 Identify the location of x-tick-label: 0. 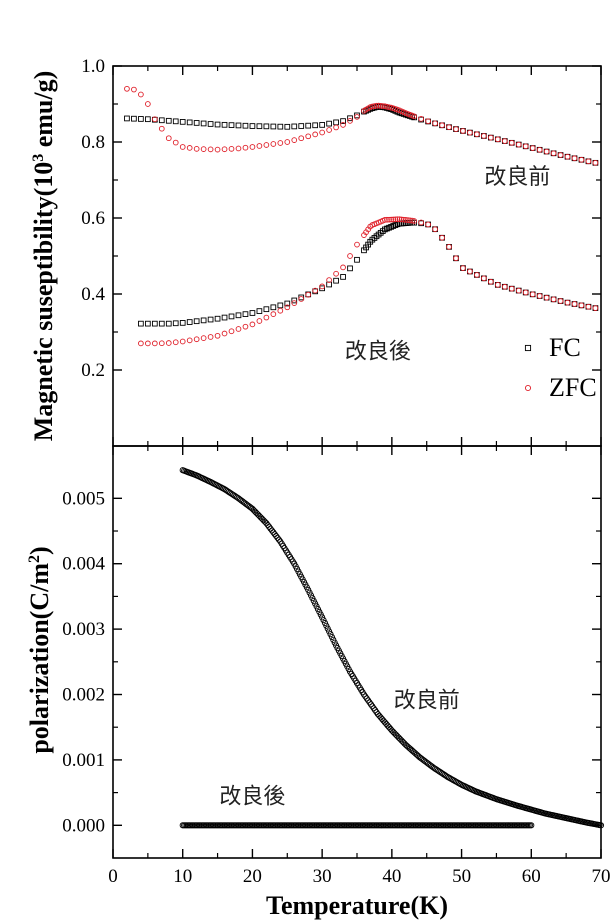
(113, 876).